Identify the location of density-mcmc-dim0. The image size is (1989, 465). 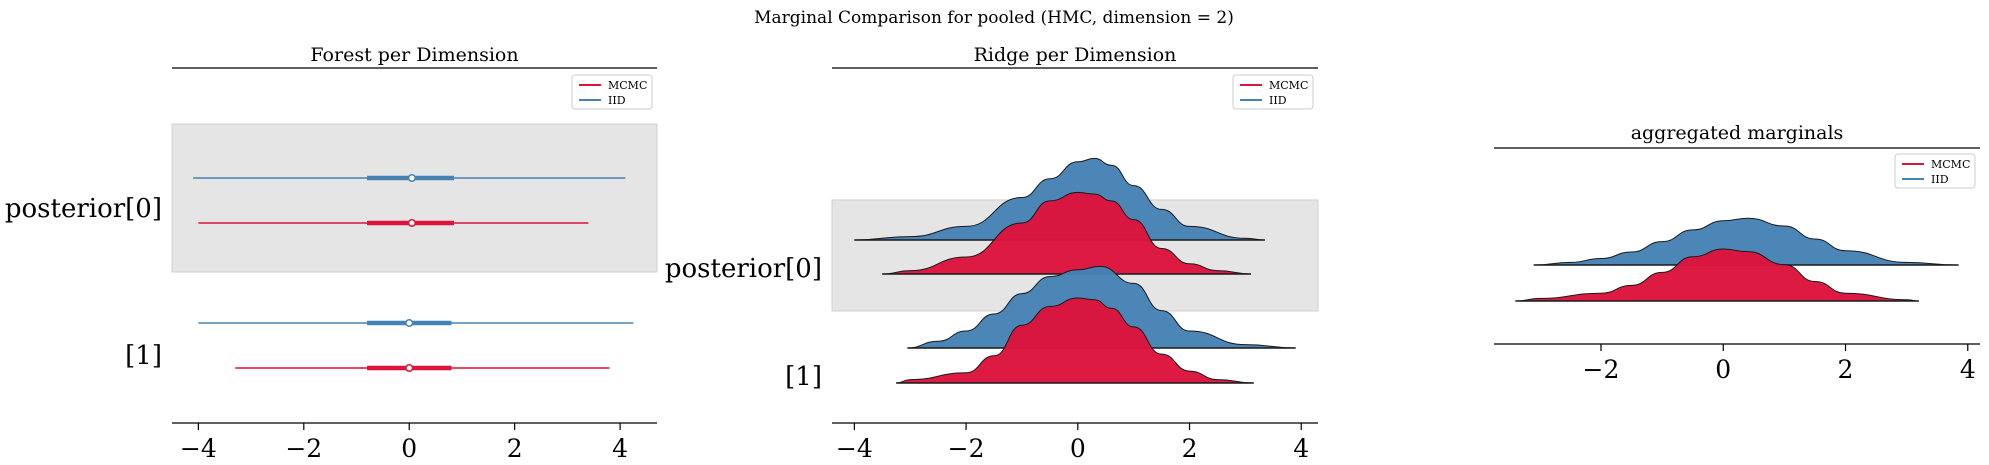
(1067, 233).